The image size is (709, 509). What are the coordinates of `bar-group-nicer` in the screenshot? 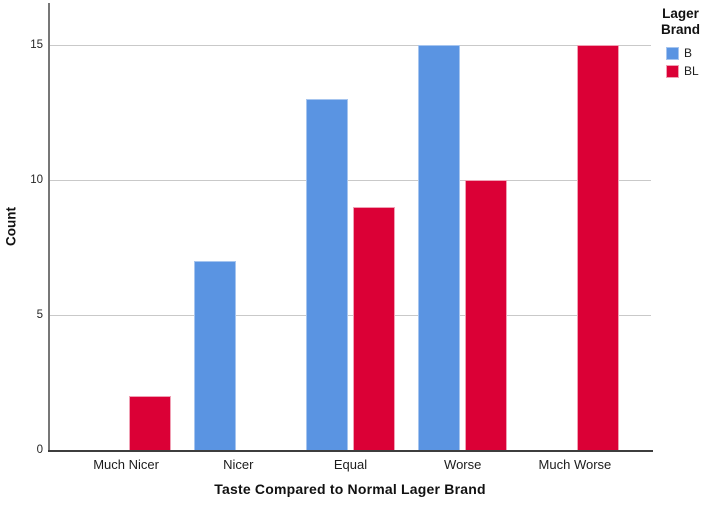 It's located at (238, 226).